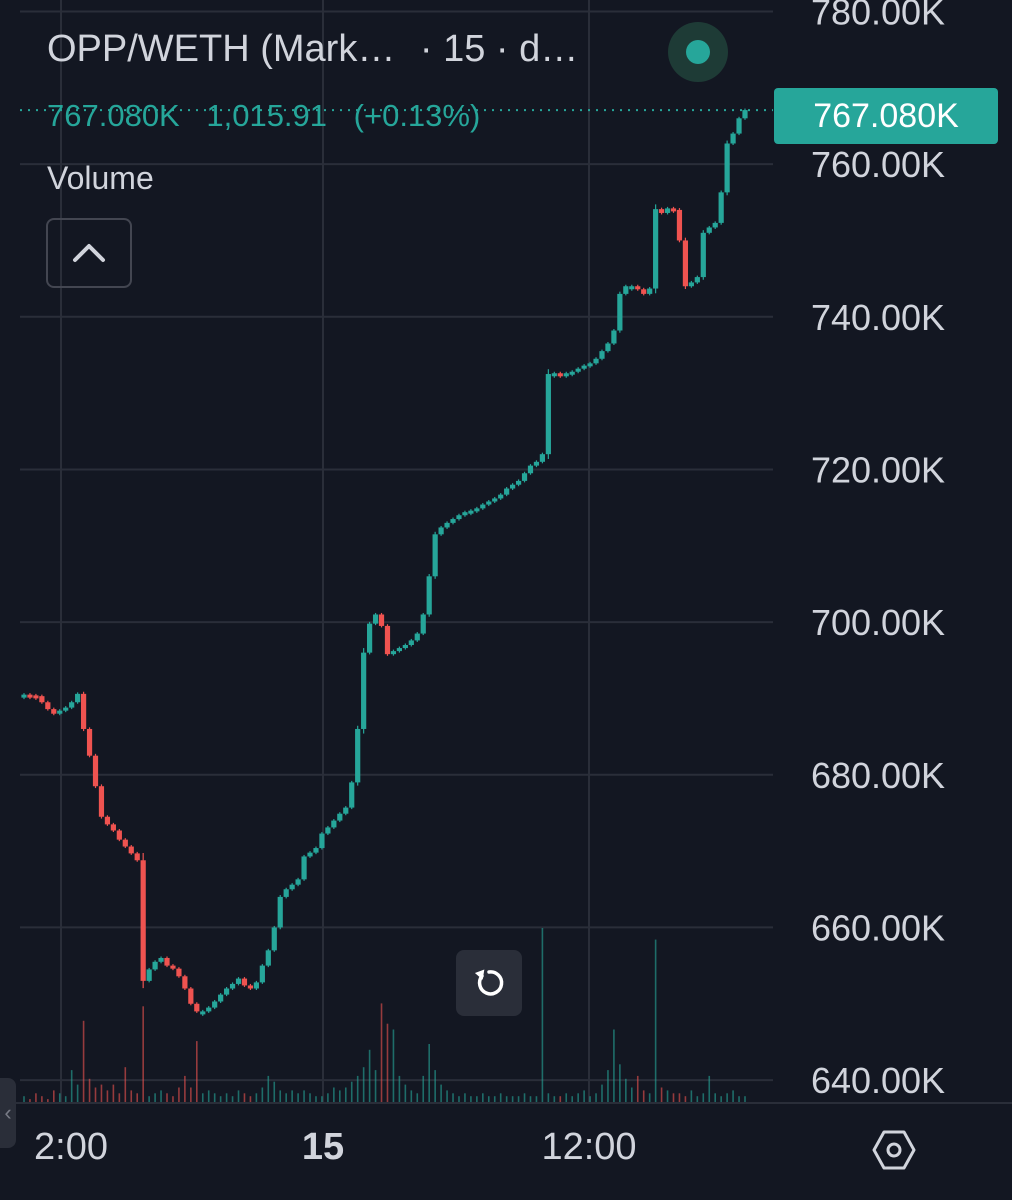 Image resolution: width=1012 pixels, height=1200 pixels. Describe the element at coordinates (323, 1147) in the screenshot. I see `time-tick-label: 15` at that location.